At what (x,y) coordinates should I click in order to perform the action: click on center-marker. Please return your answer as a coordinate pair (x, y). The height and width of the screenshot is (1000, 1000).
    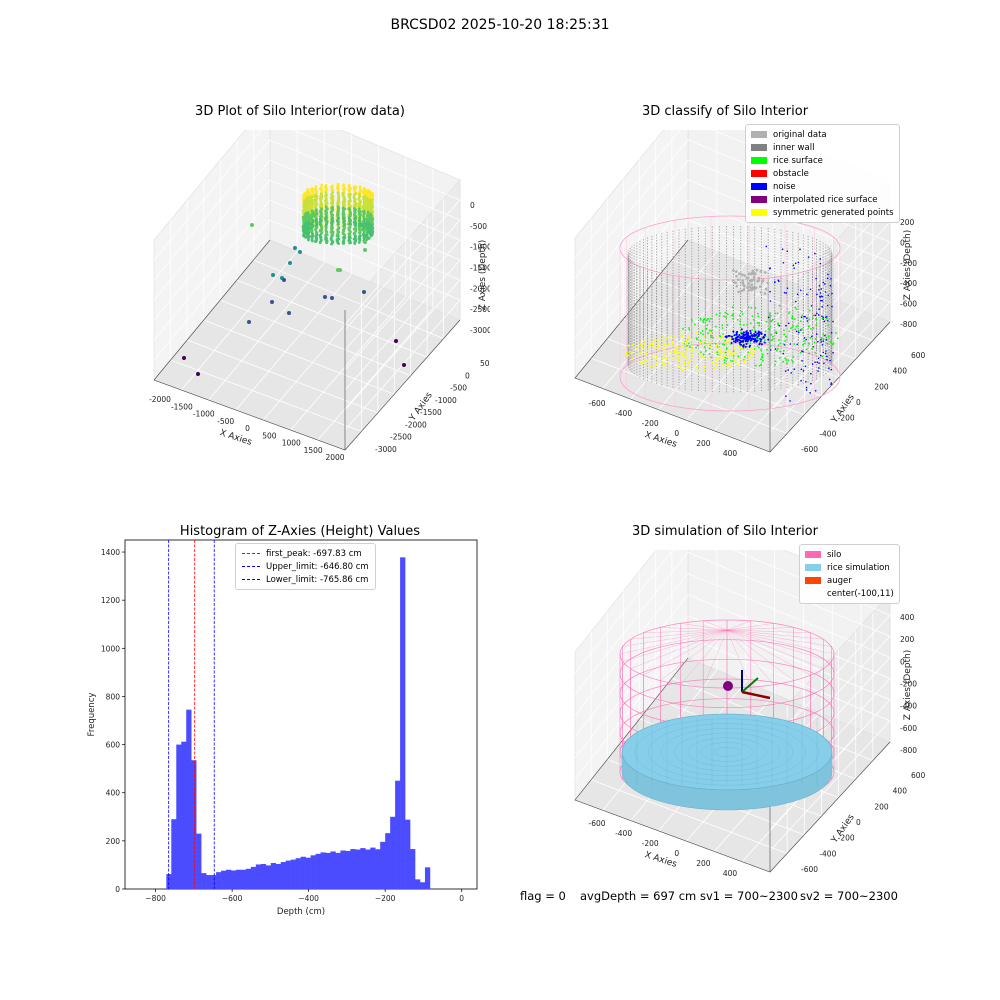
    Looking at the image, I should click on (728, 686).